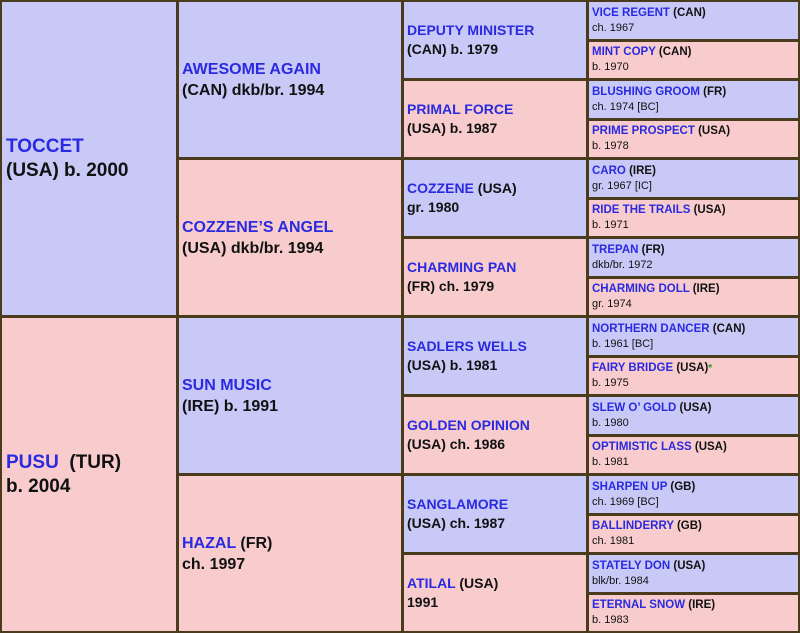  I want to click on horse-cell-caro: CARO (IRE) gr. 1967 [IC], so click(693, 178).